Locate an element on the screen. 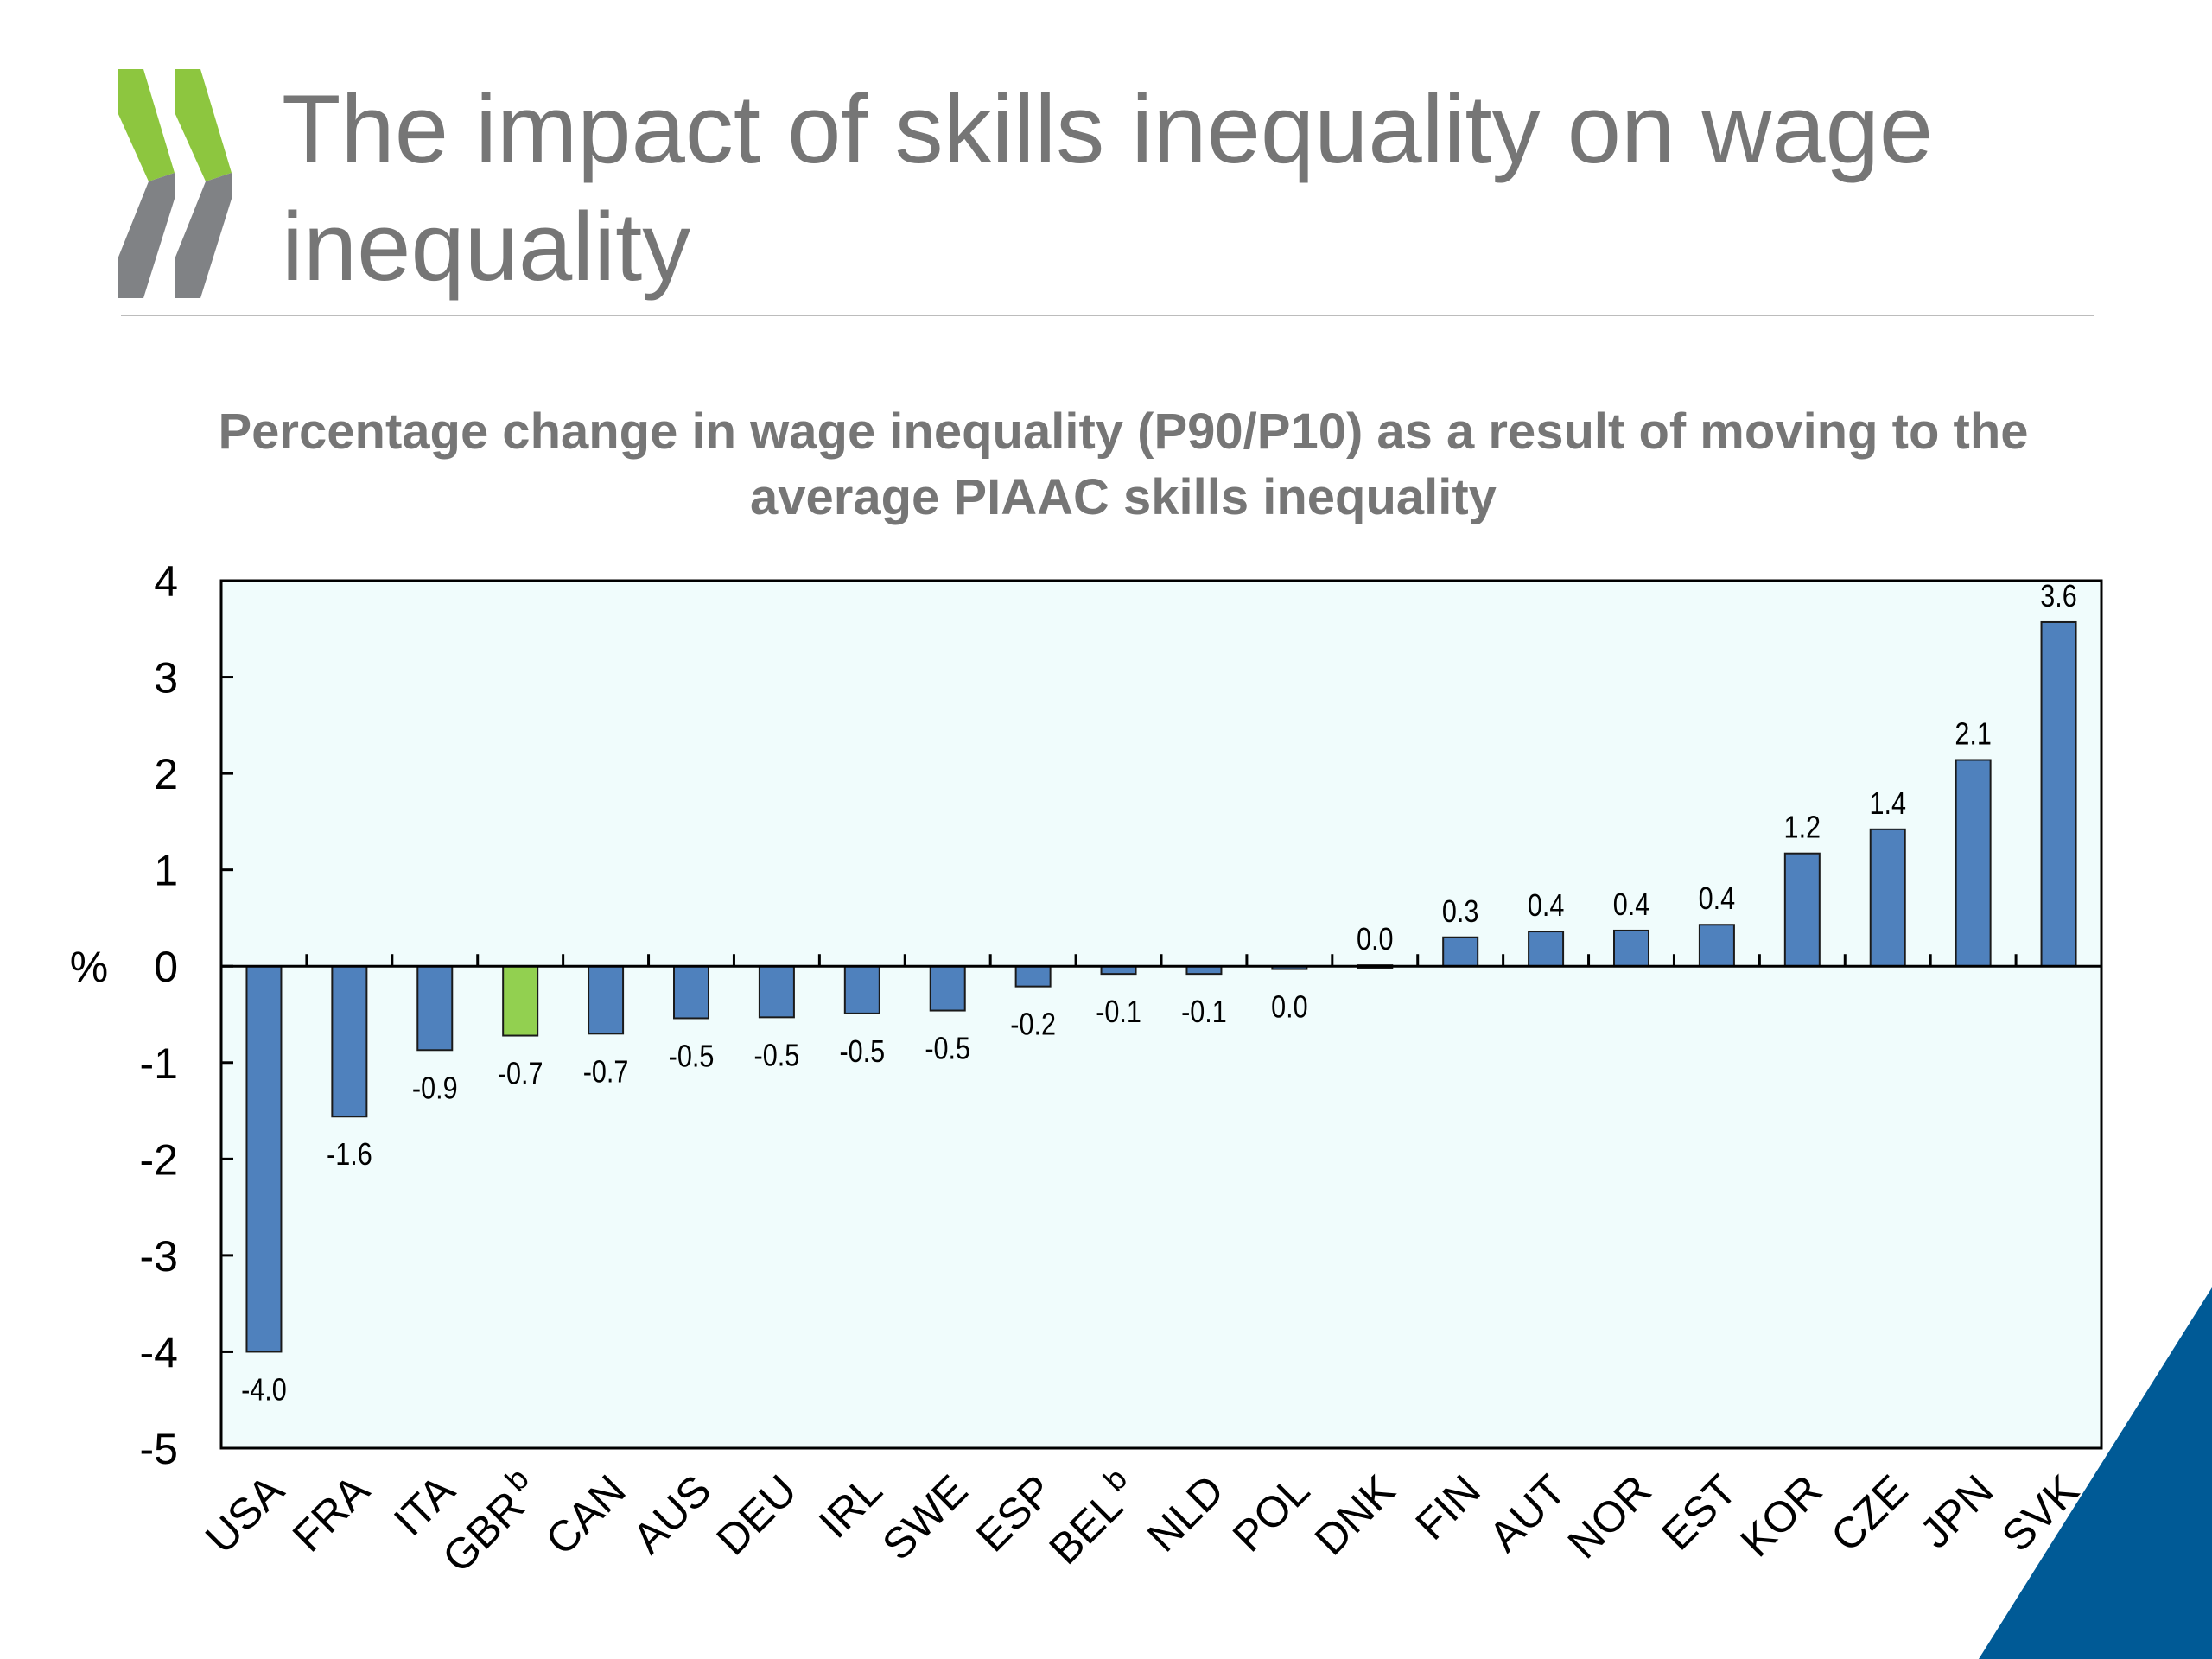 The image size is (2212, 1659). bar-svk is located at coordinates (2058, 794).